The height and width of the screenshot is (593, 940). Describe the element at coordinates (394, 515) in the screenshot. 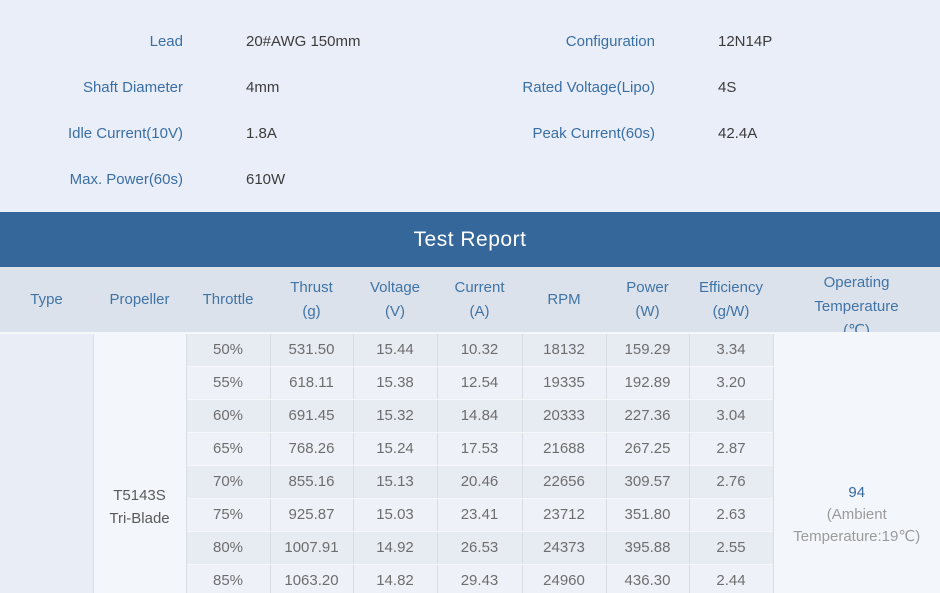

I see `voltage-cell: 15.03` at that location.